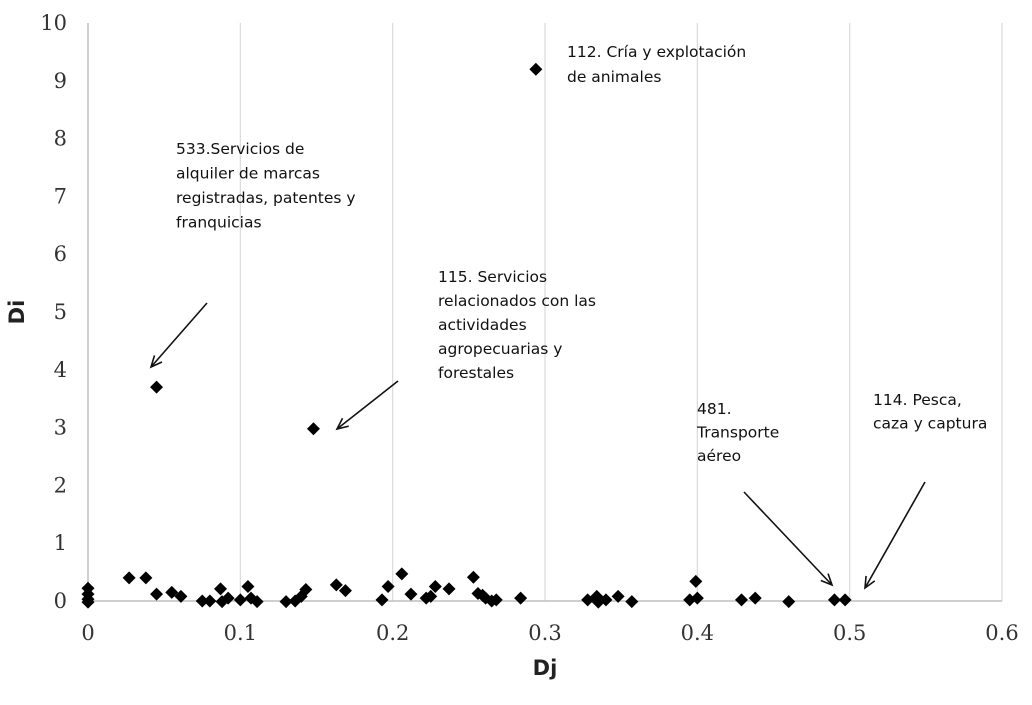 This screenshot has height=705, width=1032. What do you see at coordinates (917, 400) in the screenshot?
I see `annotation-line: 114. Pesca,` at bounding box center [917, 400].